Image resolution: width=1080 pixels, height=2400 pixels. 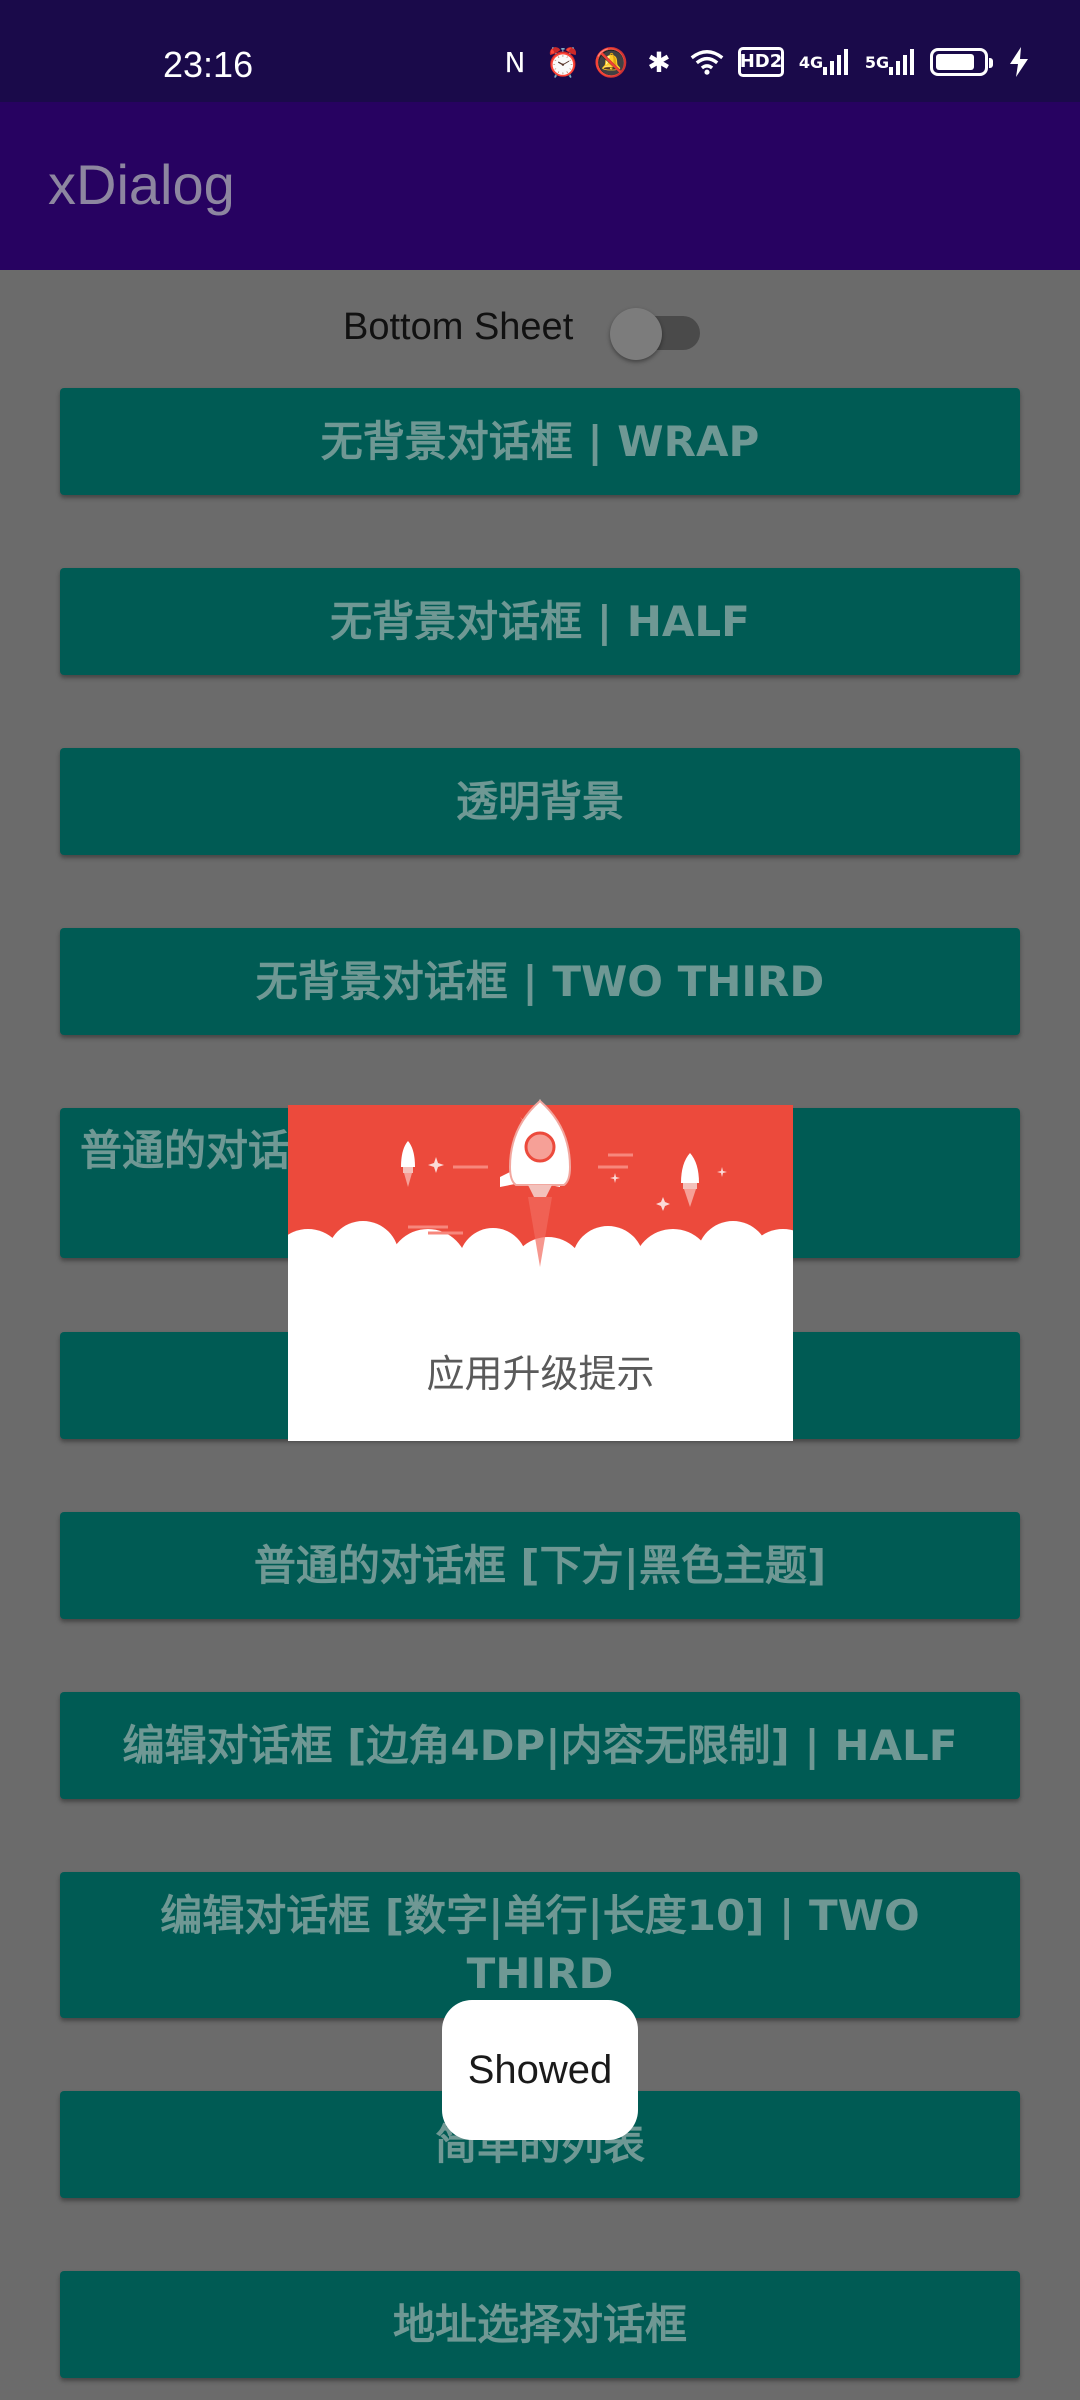 What do you see at coordinates (707, 62) in the screenshot?
I see `wifi-icon` at bounding box center [707, 62].